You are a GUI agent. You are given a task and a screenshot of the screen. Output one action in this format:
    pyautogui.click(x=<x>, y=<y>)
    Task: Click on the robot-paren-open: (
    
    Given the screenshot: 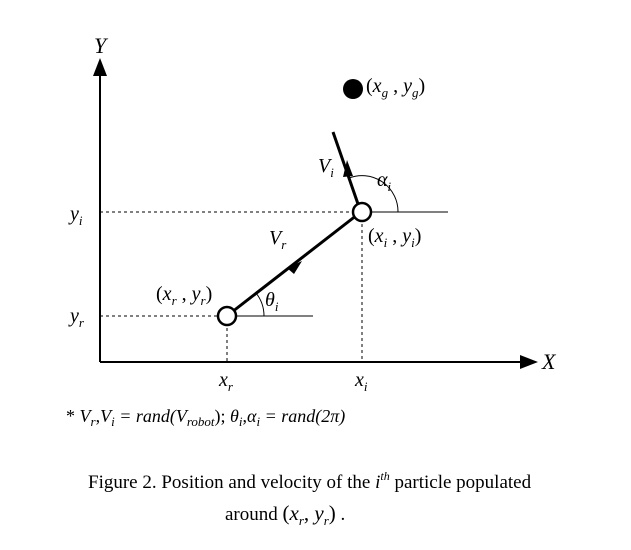 What is the action you would take?
    pyautogui.click(x=159, y=294)
    